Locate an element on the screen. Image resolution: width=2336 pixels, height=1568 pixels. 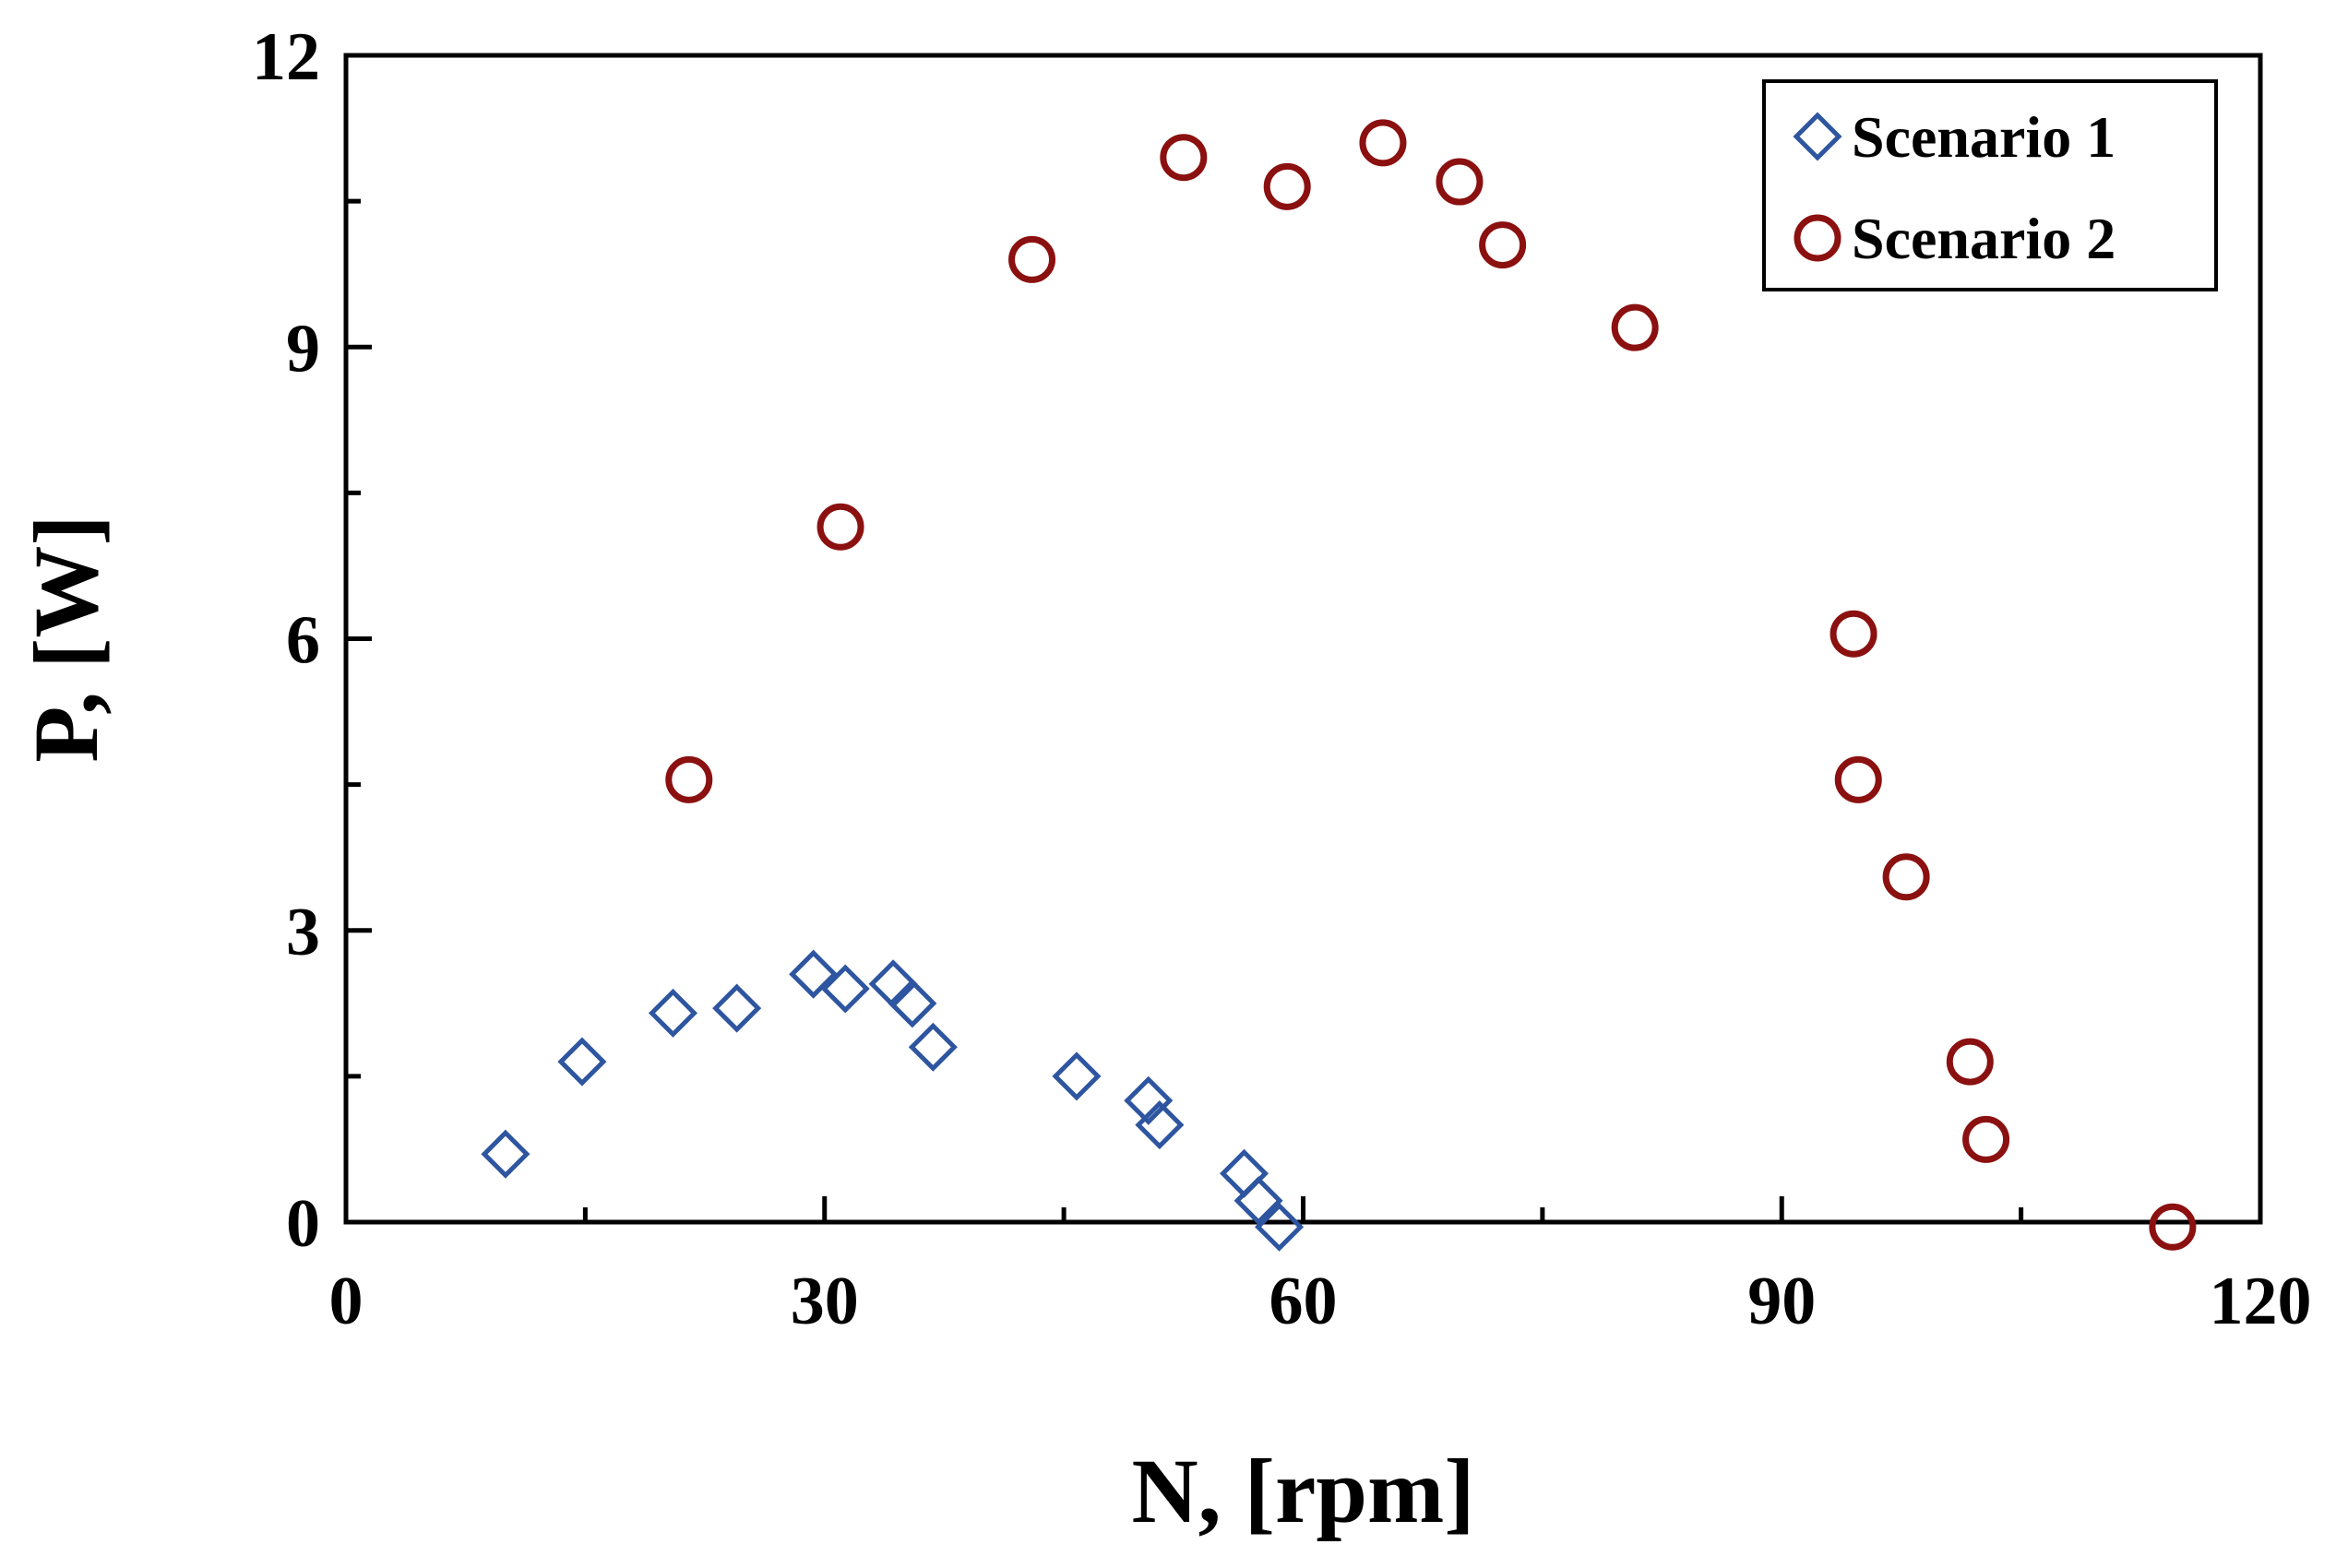
y-tick-label: 0 is located at coordinates (303, 1224).